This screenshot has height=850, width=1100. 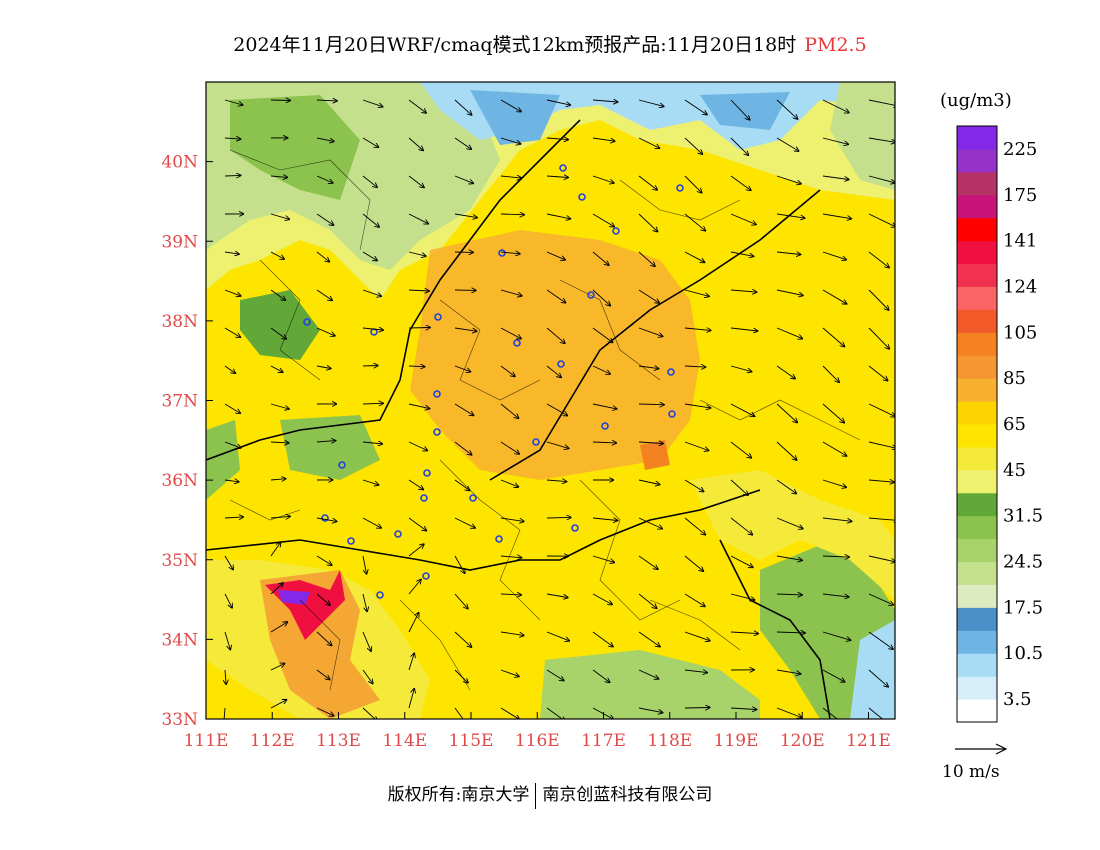 I want to click on lat-tick-label: 35N, so click(x=179, y=561).